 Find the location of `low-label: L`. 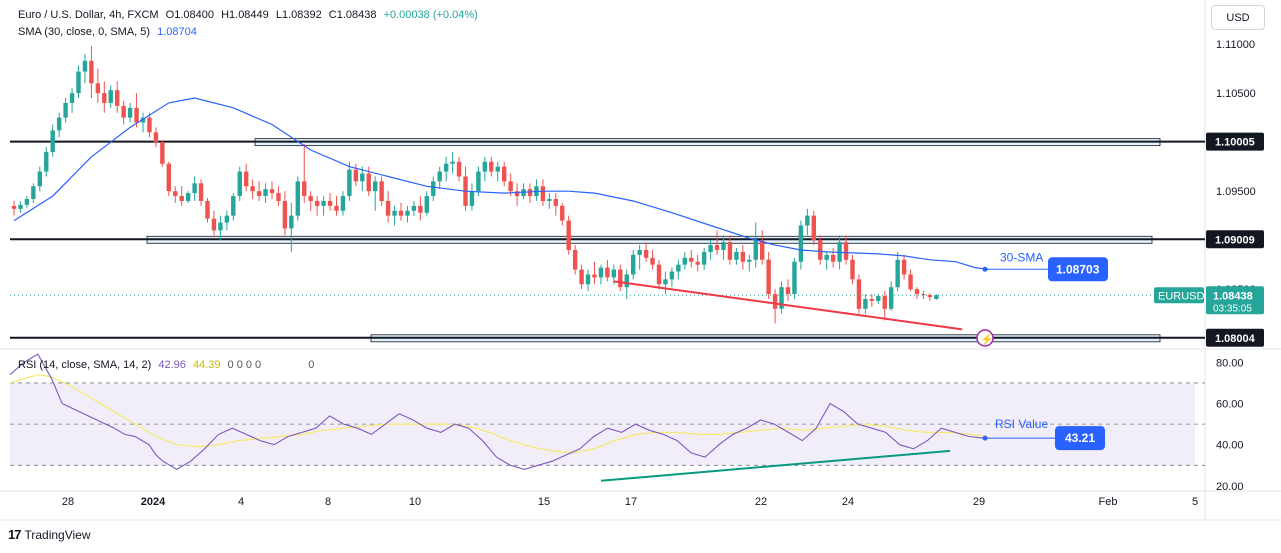

low-label: L is located at coordinates (278, 15).